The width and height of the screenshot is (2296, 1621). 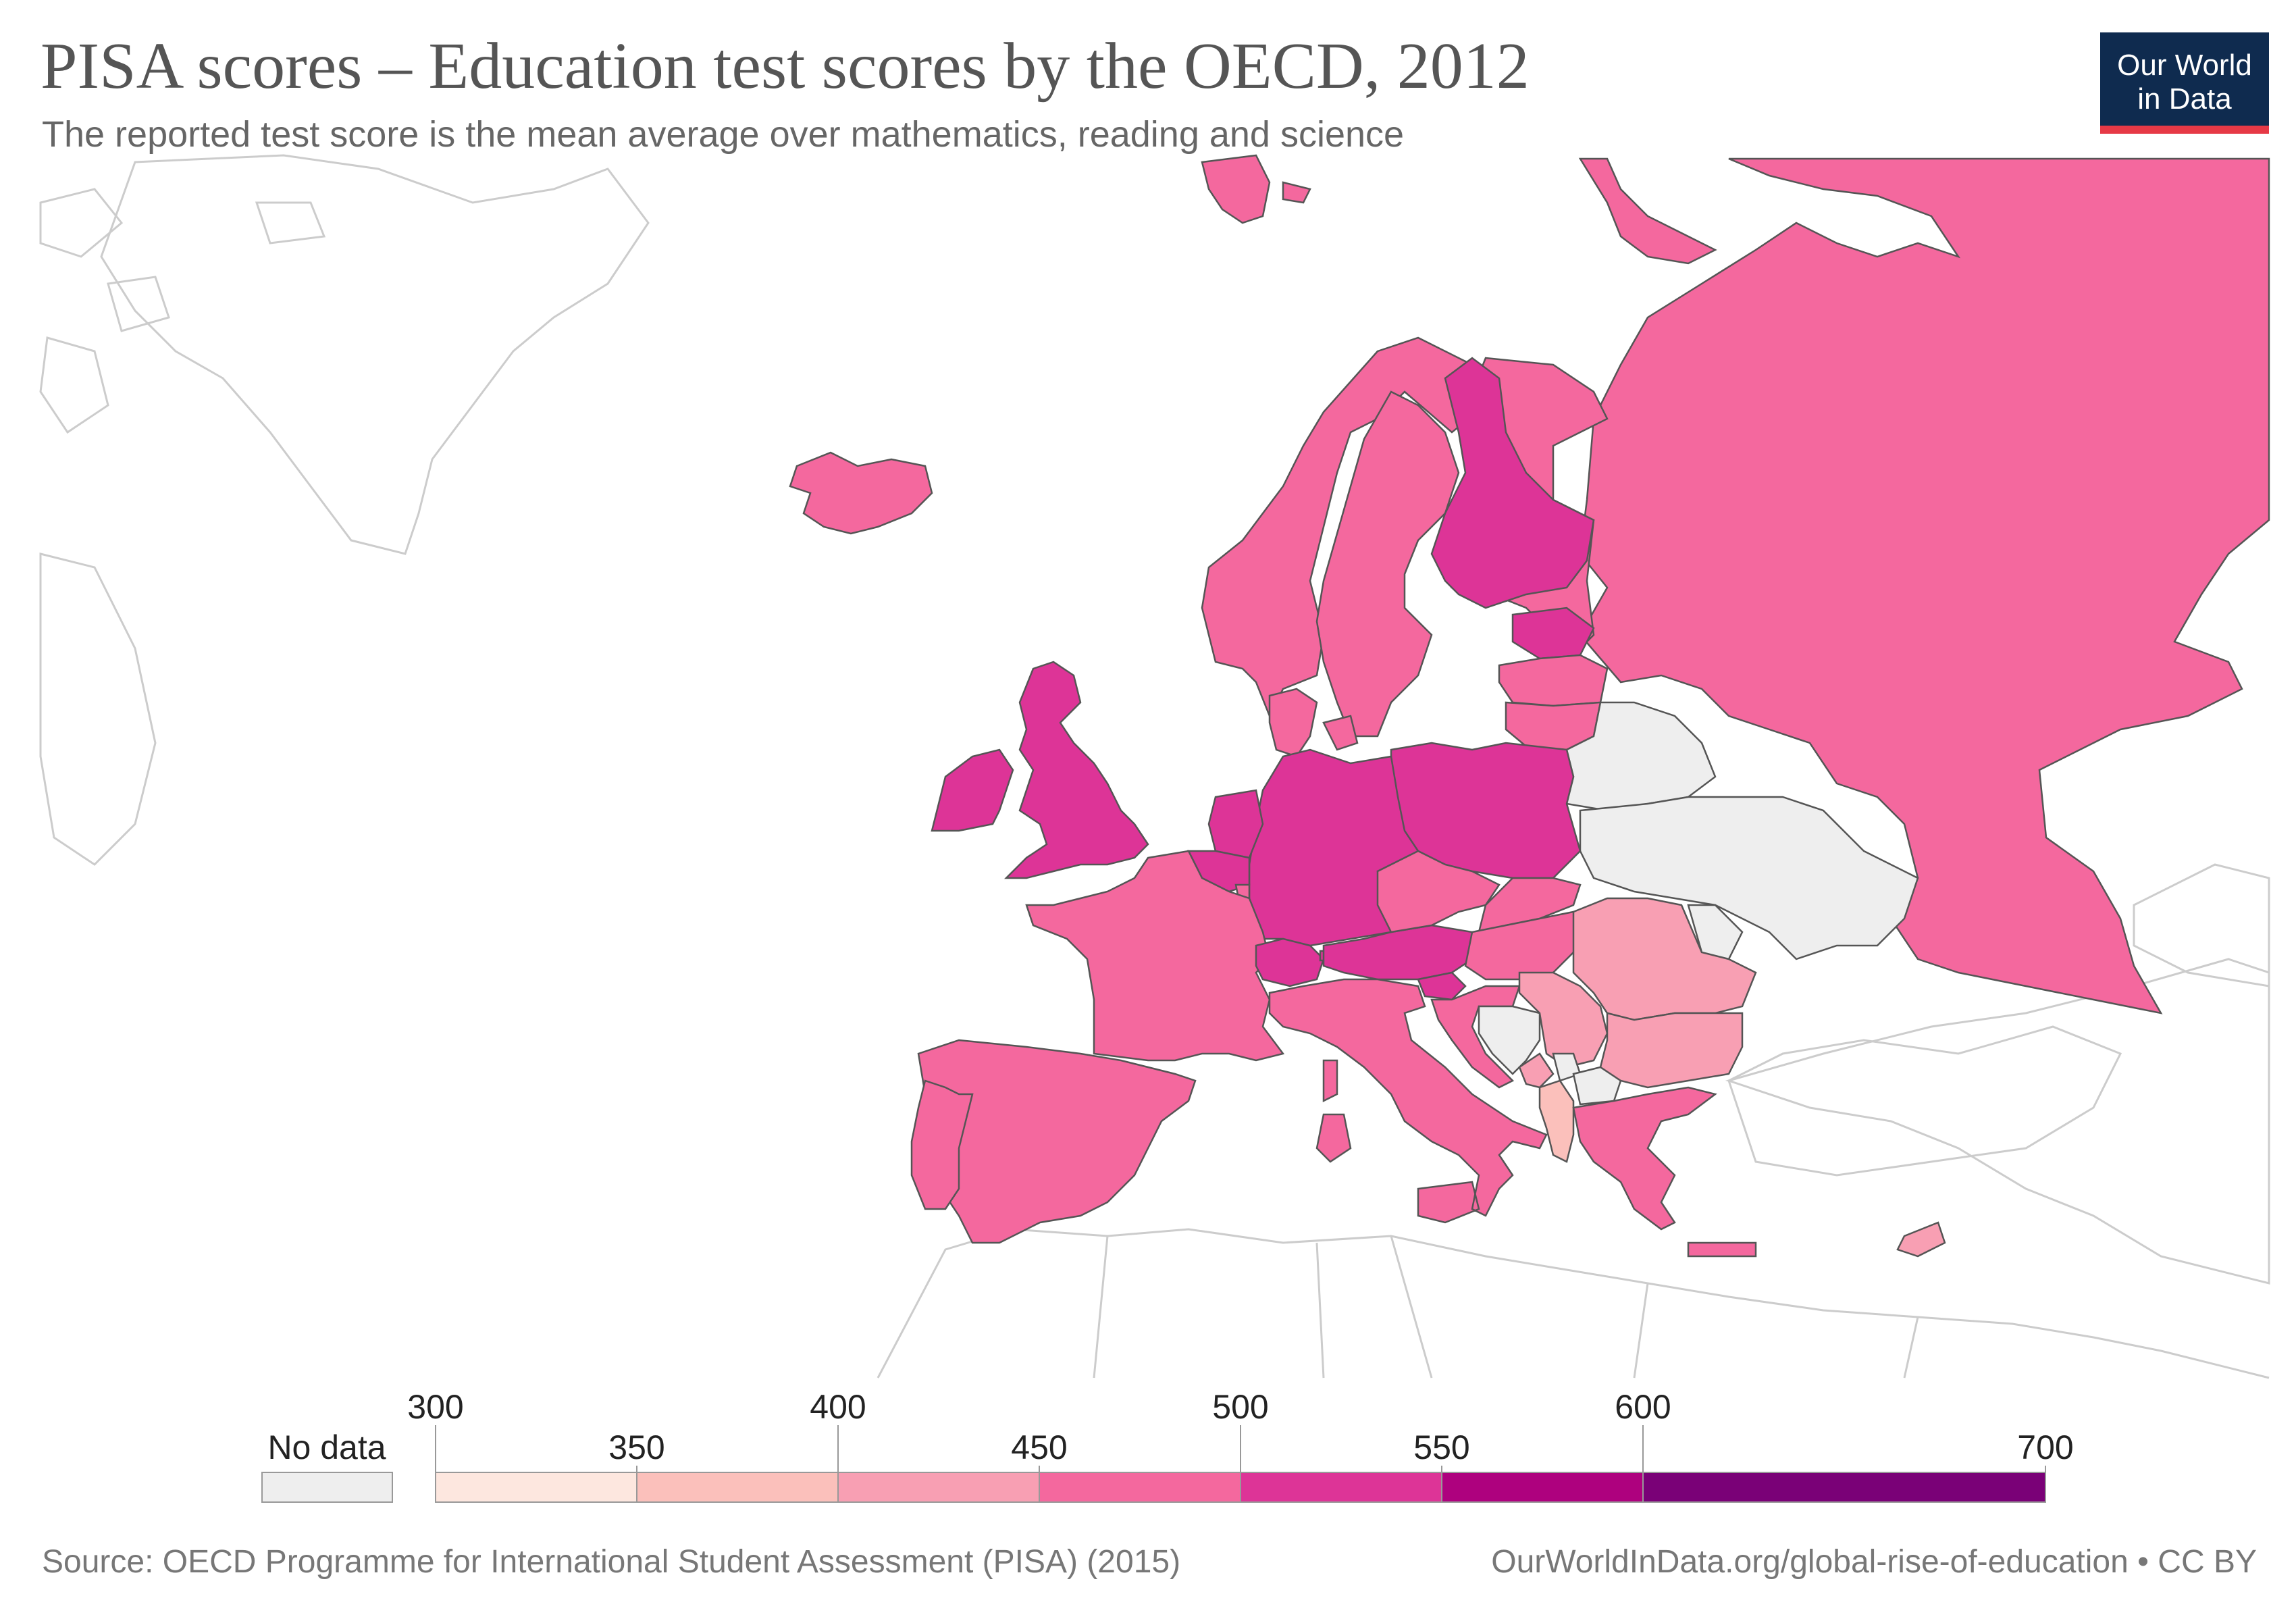 I want to click on bosnia-region, so click(x=1509, y=1040).